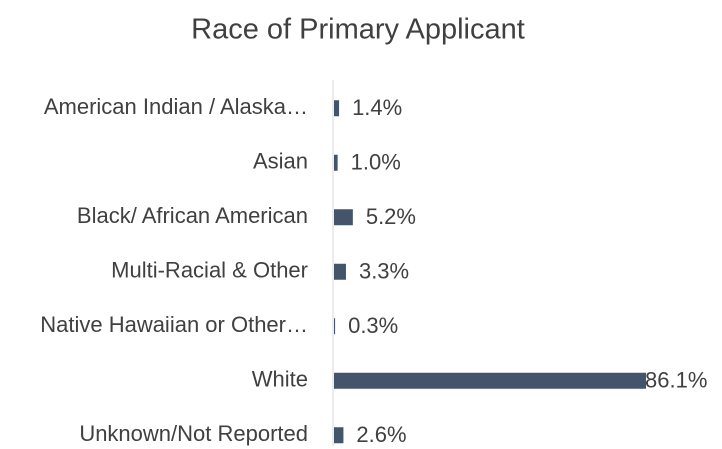 The image size is (722, 449). I want to click on data-label: 5.2%, so click(391, 216).